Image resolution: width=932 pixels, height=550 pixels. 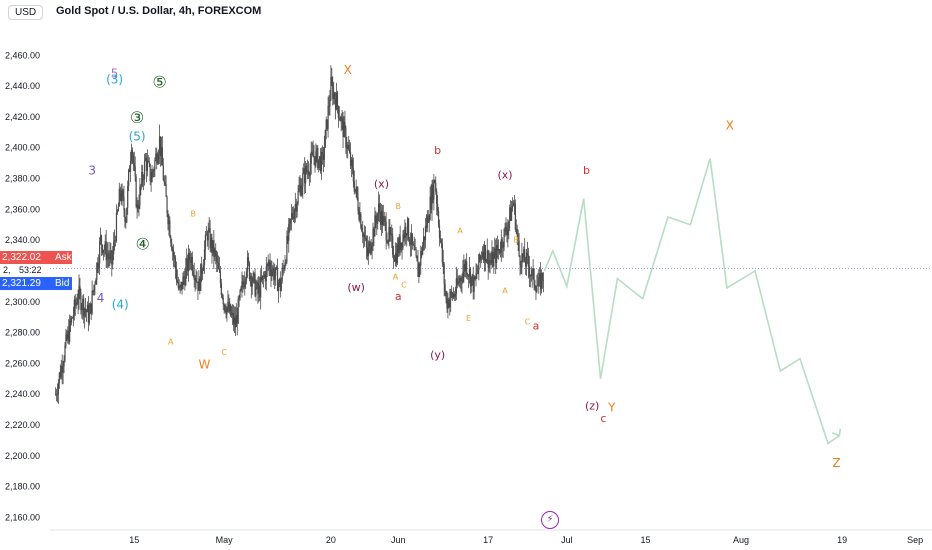 I want to click on y-tick-label: 2,300.00, so click(x=22, y=302).